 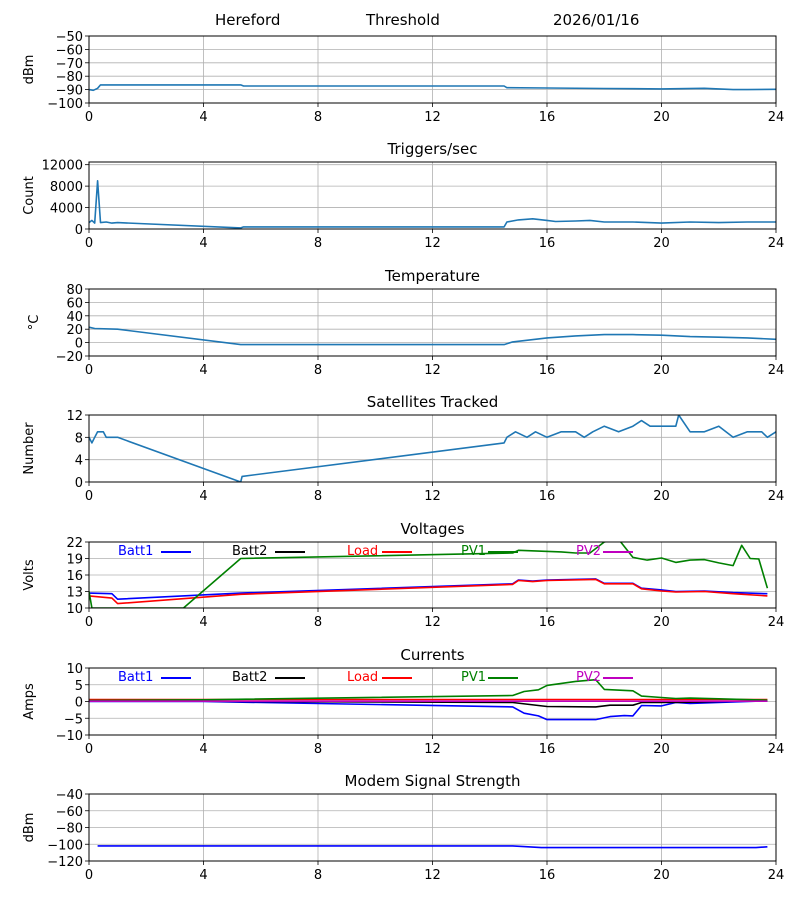 I want to click on y-axis-label: Amps, so click(x=29, y=701).